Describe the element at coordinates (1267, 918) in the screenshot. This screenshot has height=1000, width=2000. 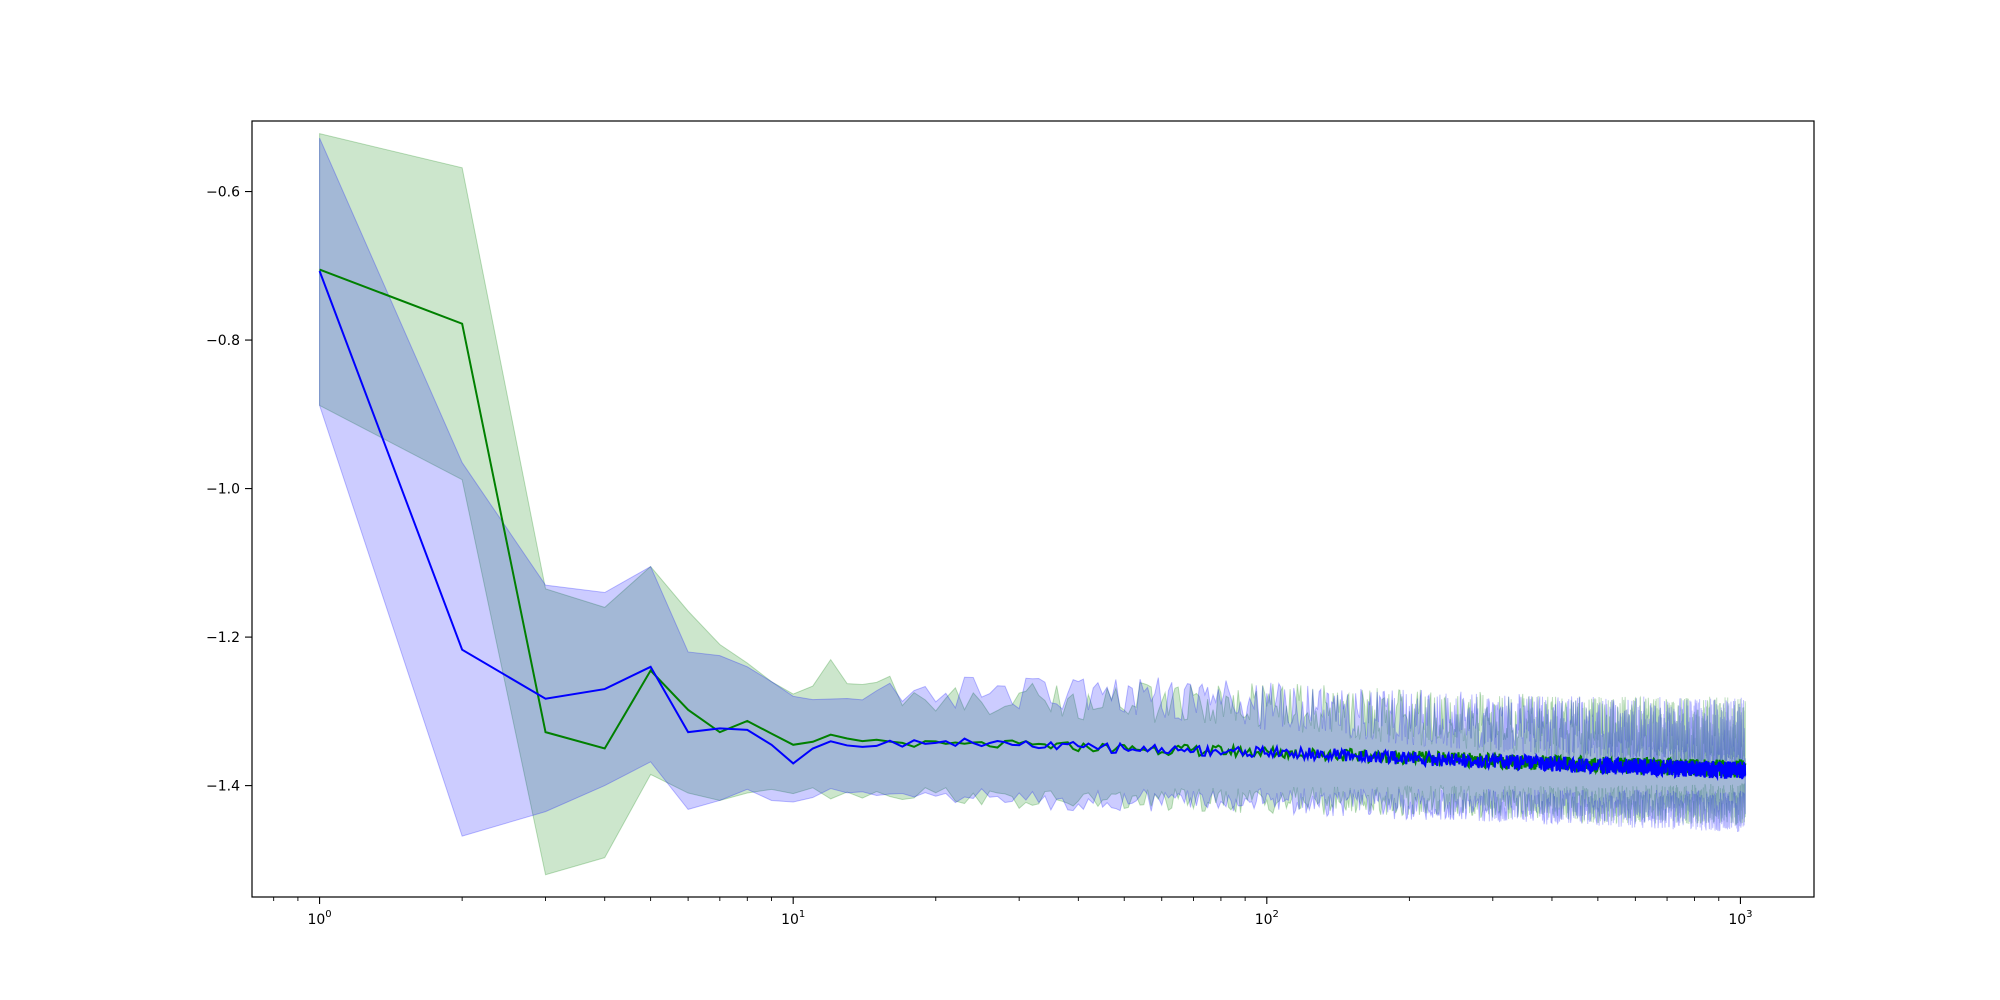
I see `x-tick-label: 10²` at that location.